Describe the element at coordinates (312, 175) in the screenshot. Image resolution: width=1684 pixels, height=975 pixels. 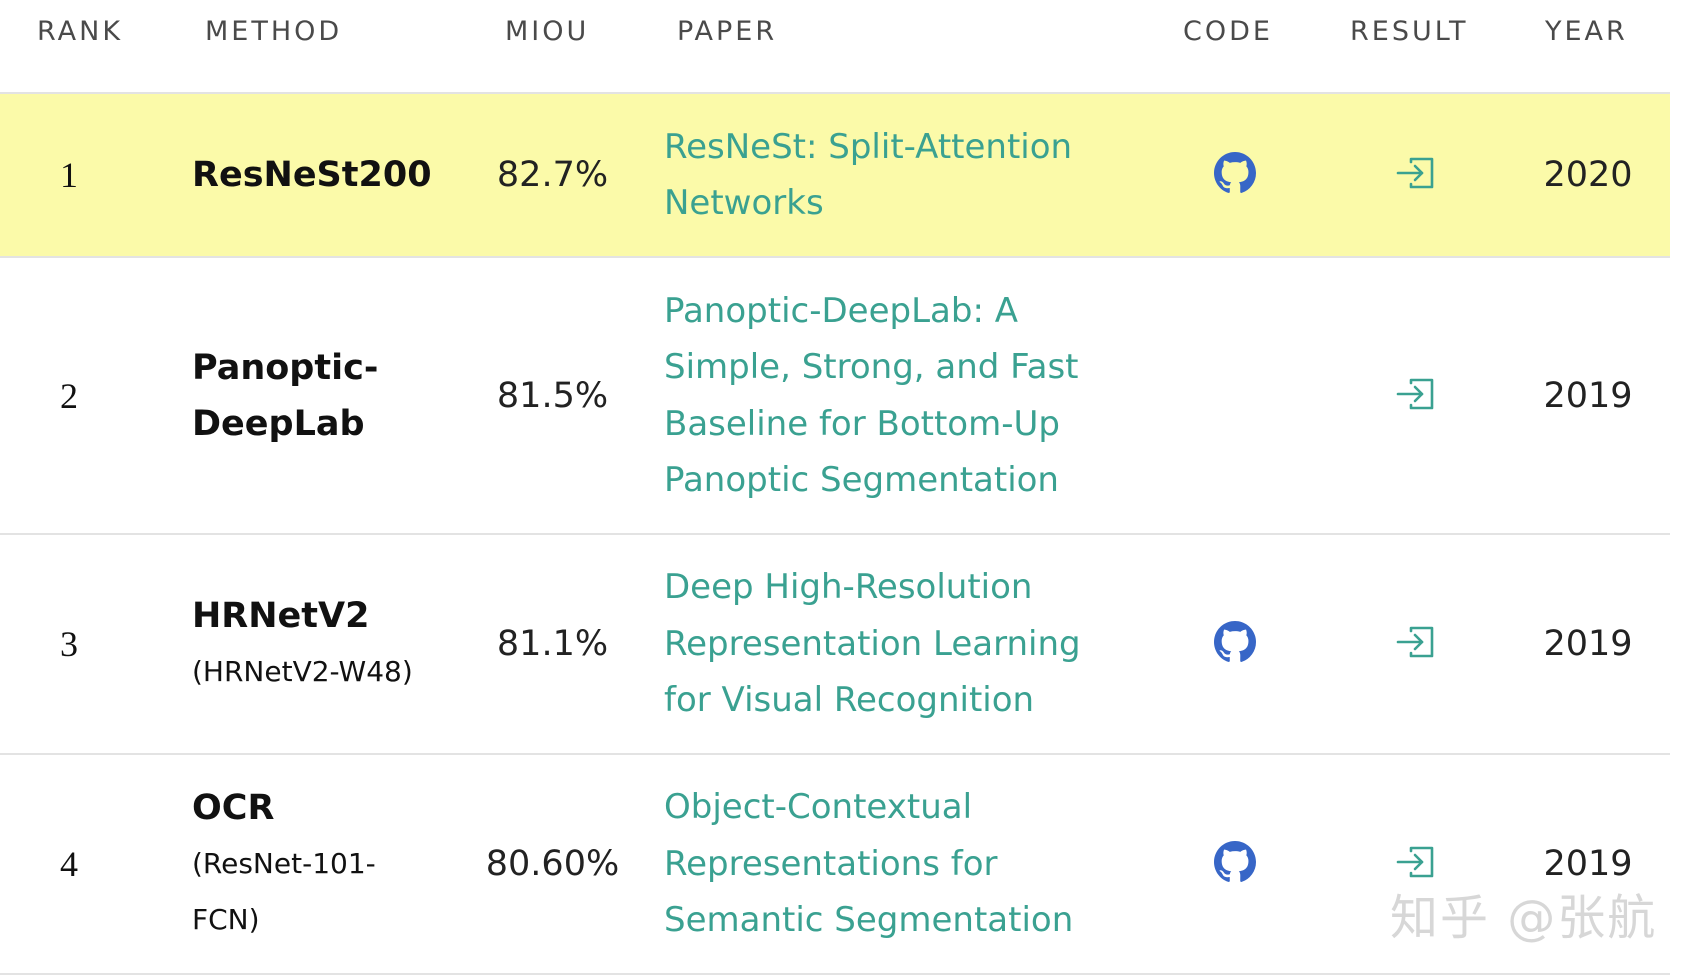
I see `method-name: ResNeSt200` at that location.